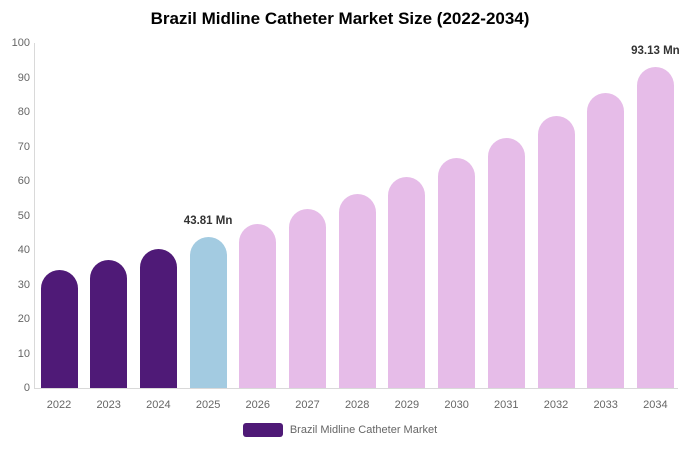  Describe the element at coordinates (456, 405) in the screenshot. I see `x-axis-tick-label: 2030` at that location.